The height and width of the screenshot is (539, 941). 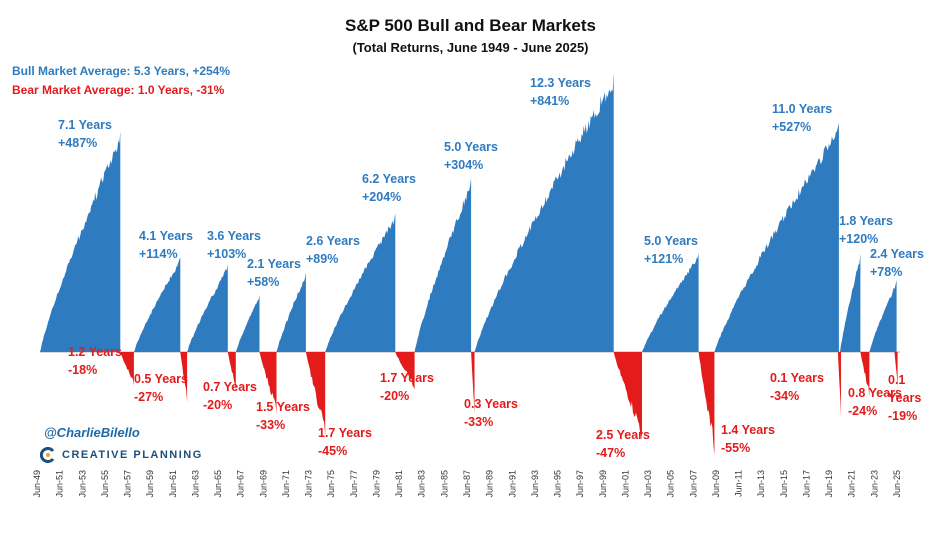 What do you see at coordinates (471, 147) in the screenshot?
I see `bull-duration-label: 5.0 Years` at bounding box center [471, 147].